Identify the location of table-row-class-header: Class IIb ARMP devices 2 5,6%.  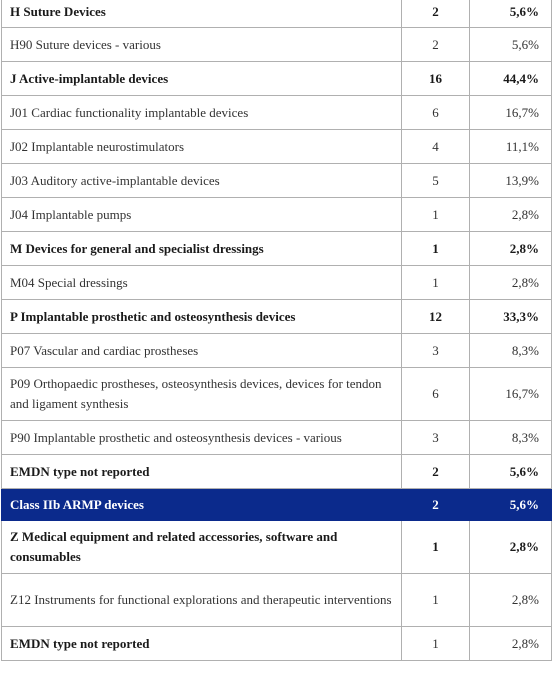
(276, 504).